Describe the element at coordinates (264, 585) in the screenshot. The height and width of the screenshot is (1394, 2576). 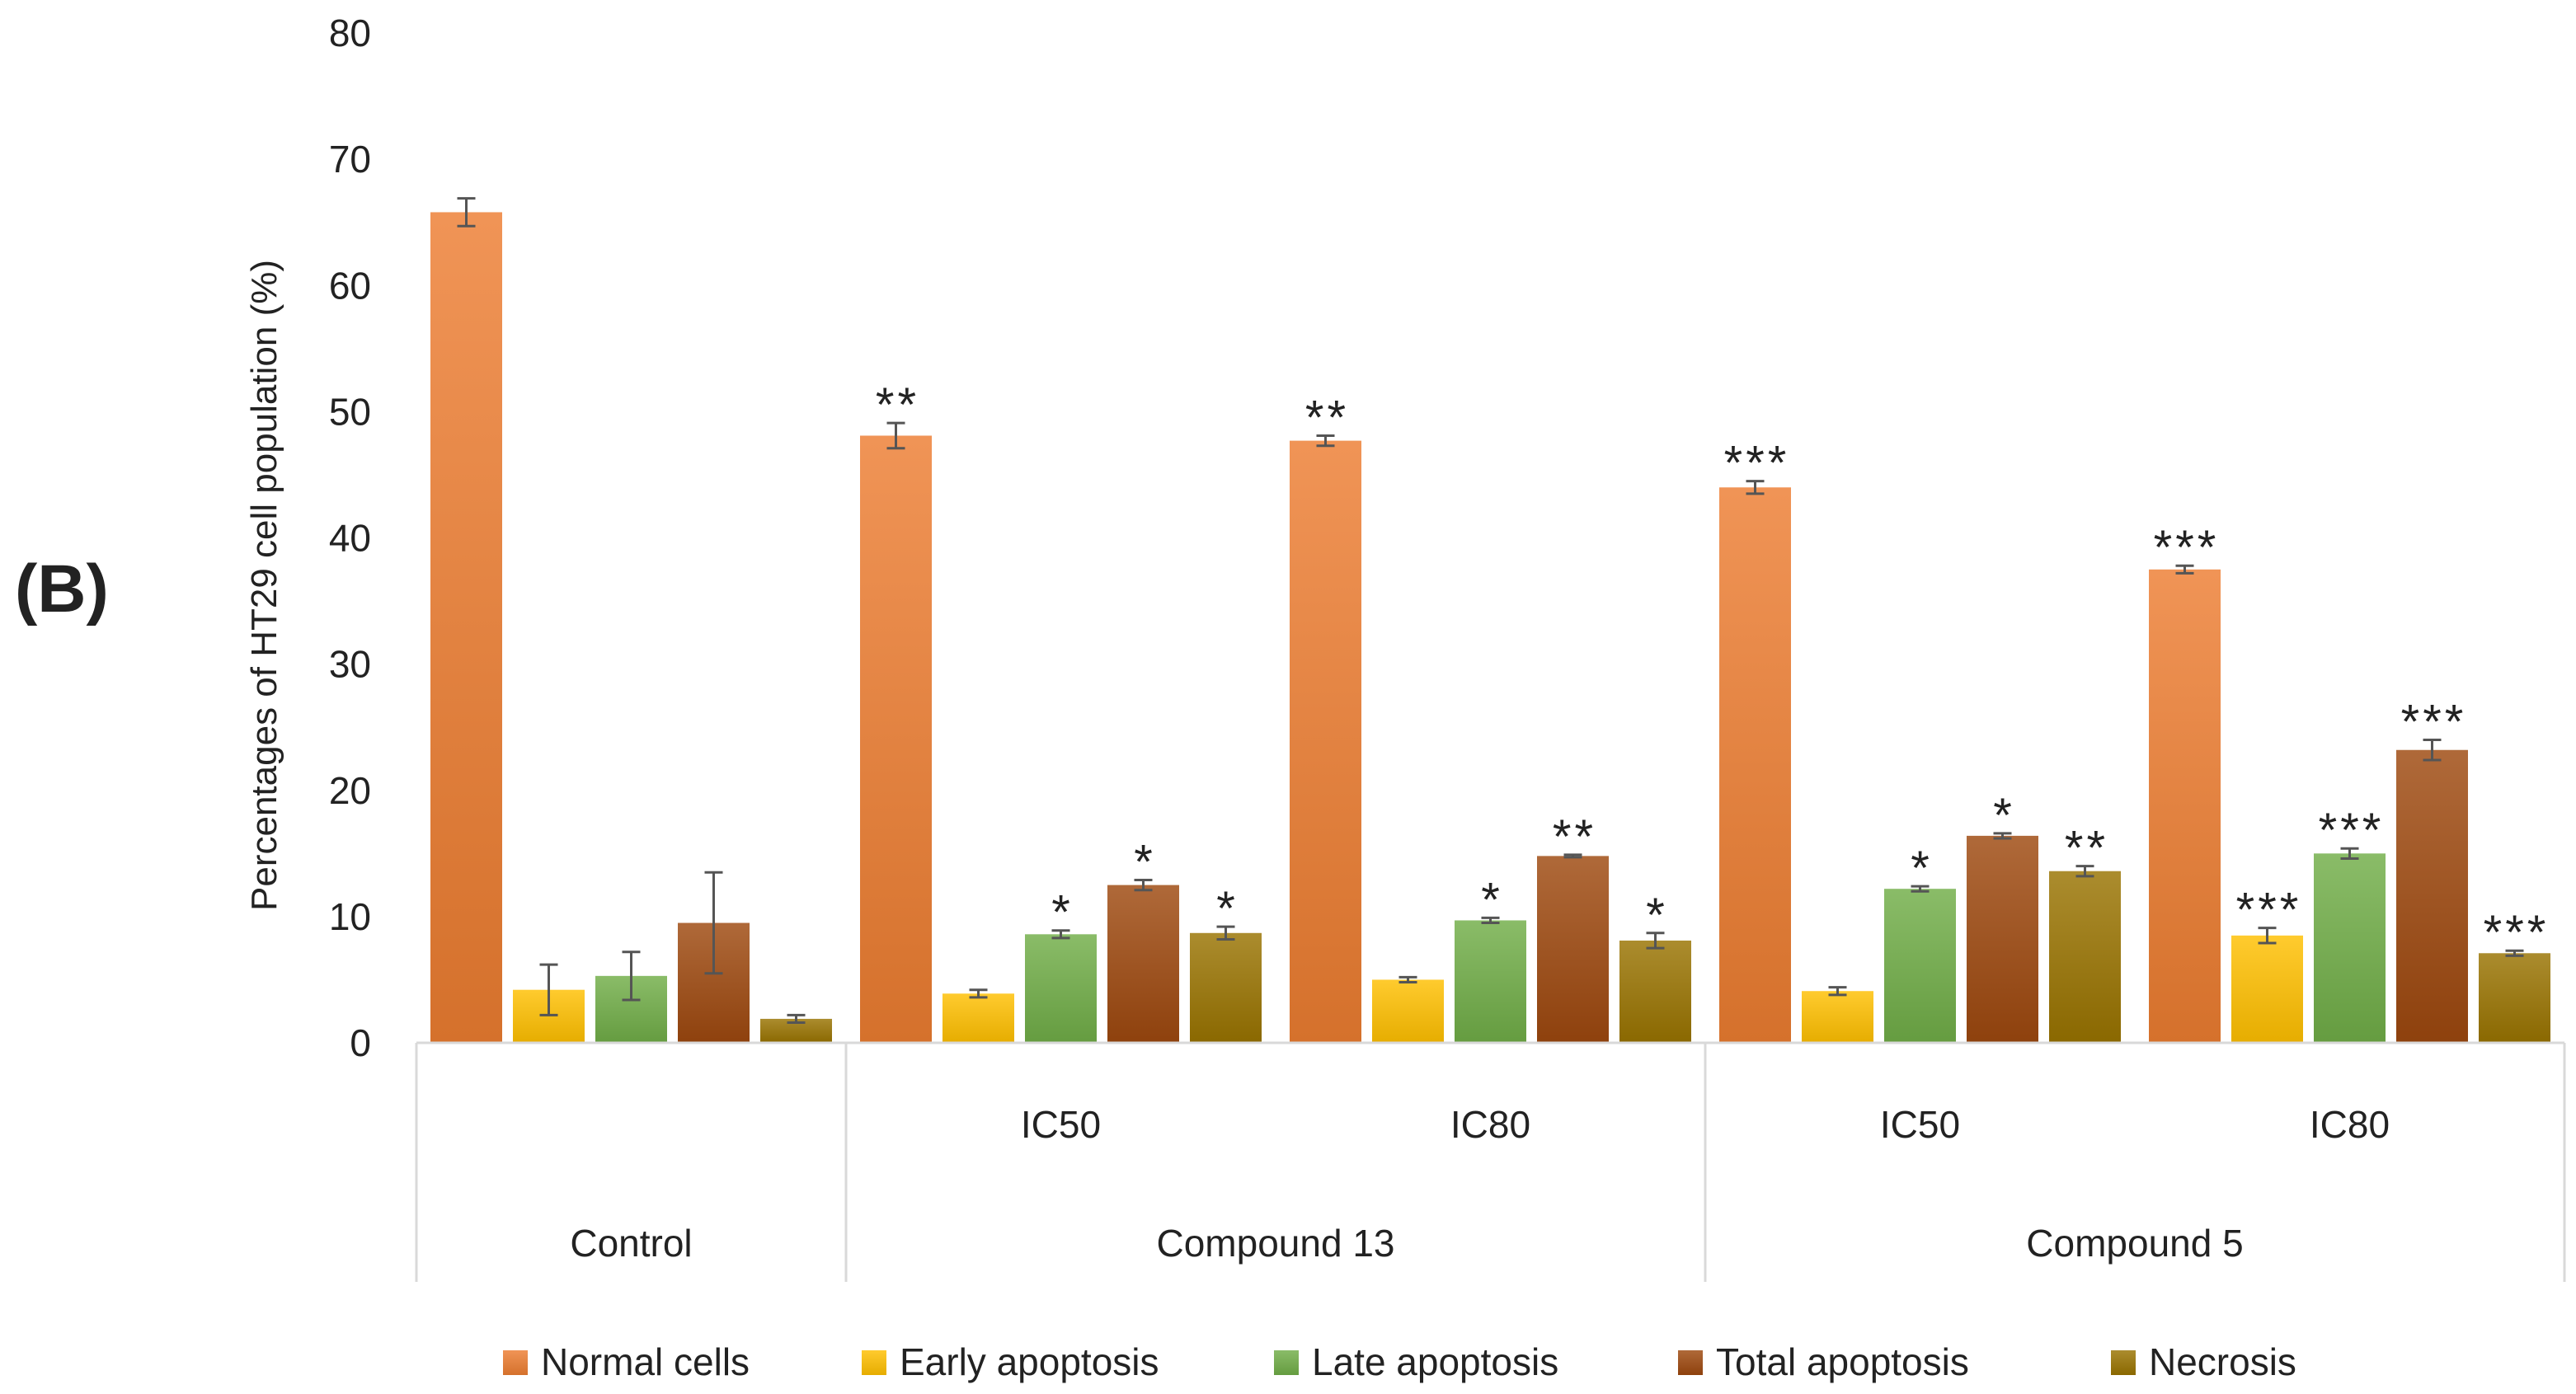
I see `y-axis-title: Percentages of HT29 cell population (%)` at that location.